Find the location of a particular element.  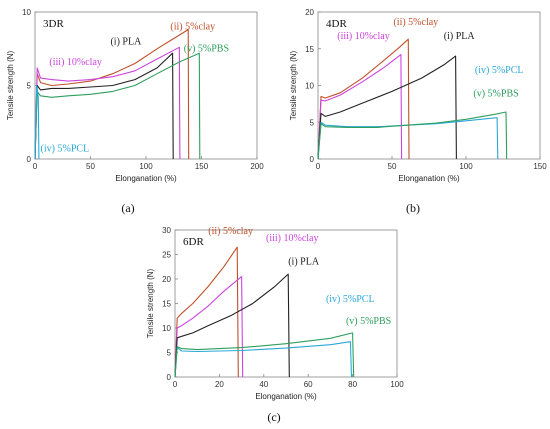

x-tick-label: 80 is located at coordinates (352, 384).